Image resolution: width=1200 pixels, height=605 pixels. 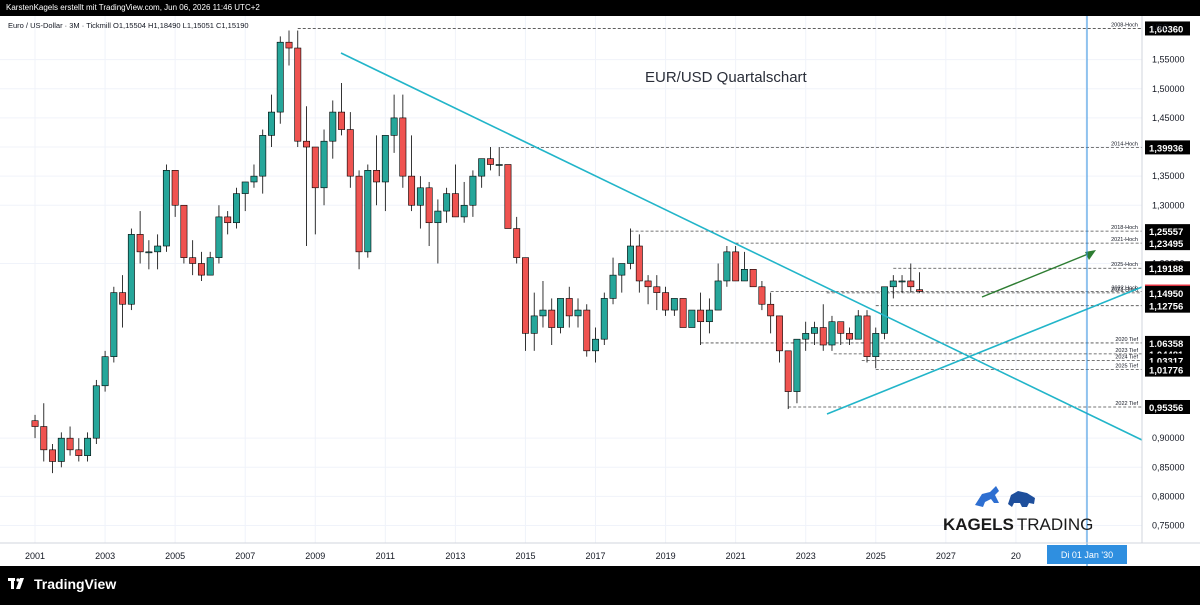 What do you see at coordinates (1037, 274) in the screenshot?
I see `forecast-arrow` at bounding box center [1037, 274].